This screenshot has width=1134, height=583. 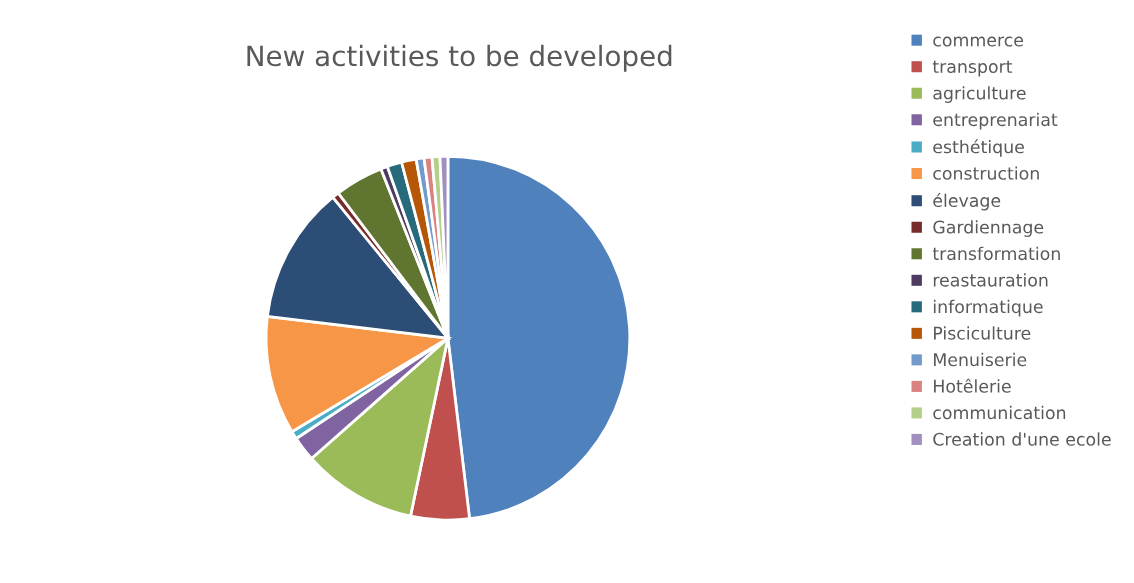 I want to click on legend-label: Creation d'une ecole, so click(x=1022, y=439).